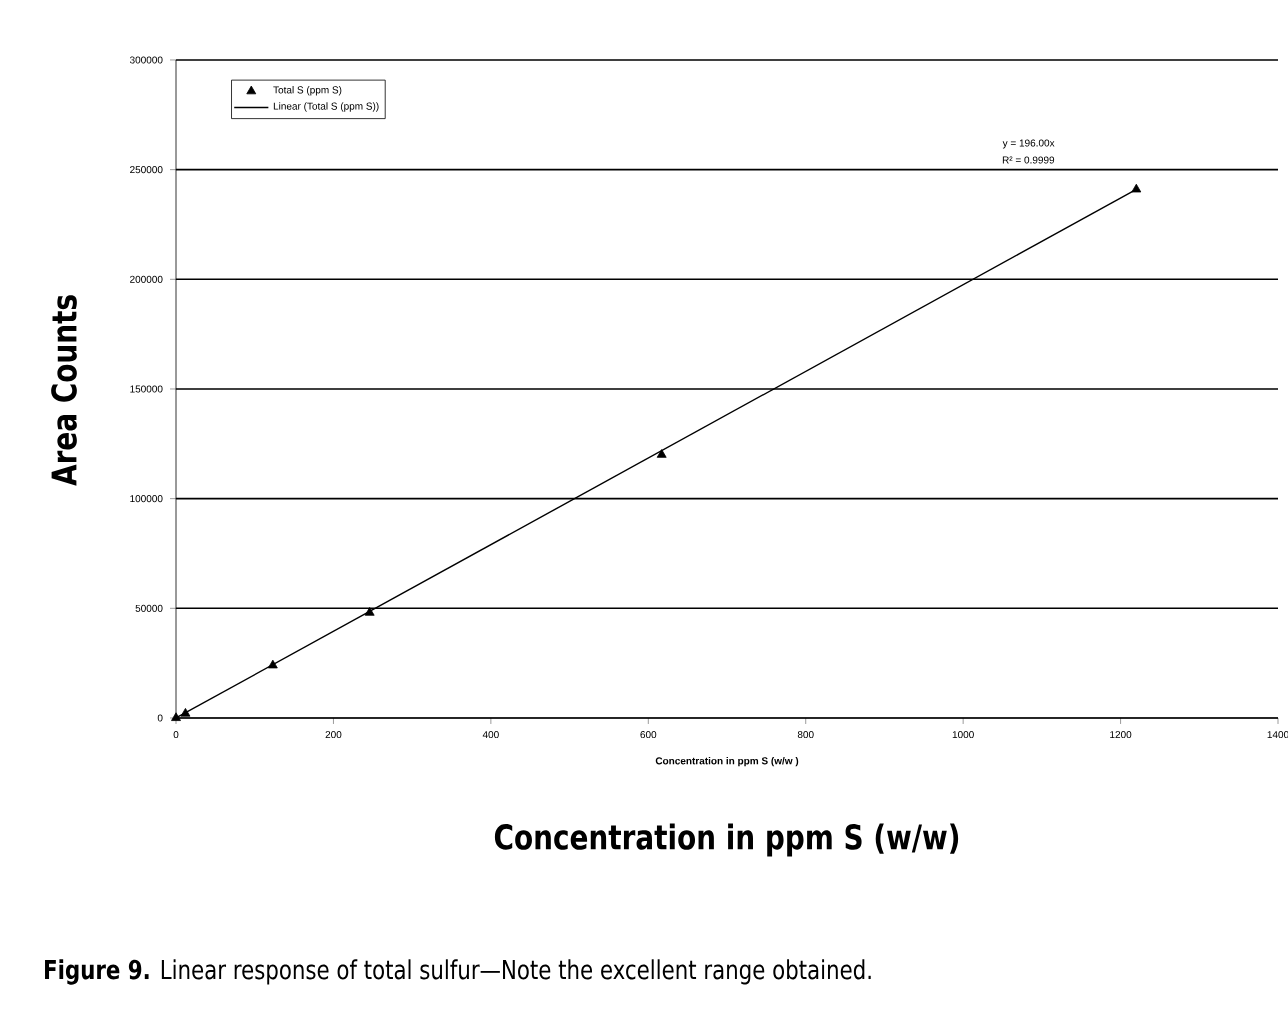 The height and width of the screenshot is (1020, 1288). Describe the element at coordinates (458, 972) in the screenshot. I see `text: Figure 9. Linear response of total sulfur—Note the excellent range obtained.` at that location.